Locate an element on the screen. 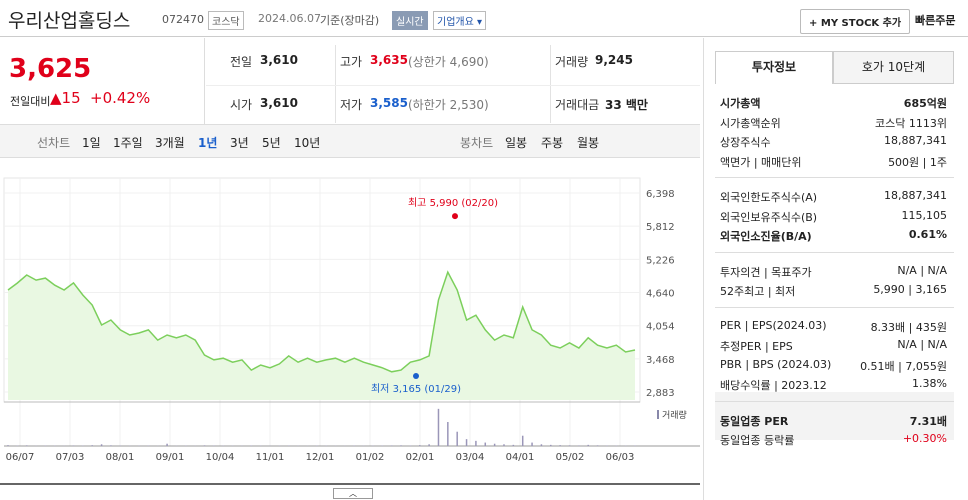 The height and width of the screenshot is (500, 968). date: 2024.06.07 is located at coordinates (289, 18).